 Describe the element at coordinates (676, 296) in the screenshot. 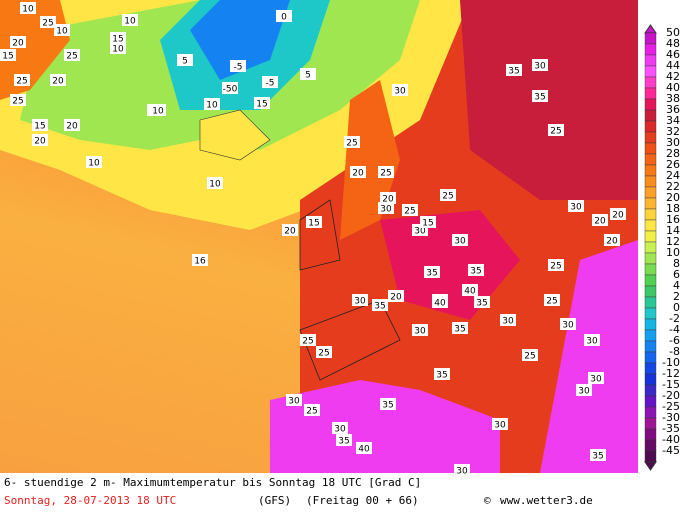

I see `legend-label: 2` at that location.